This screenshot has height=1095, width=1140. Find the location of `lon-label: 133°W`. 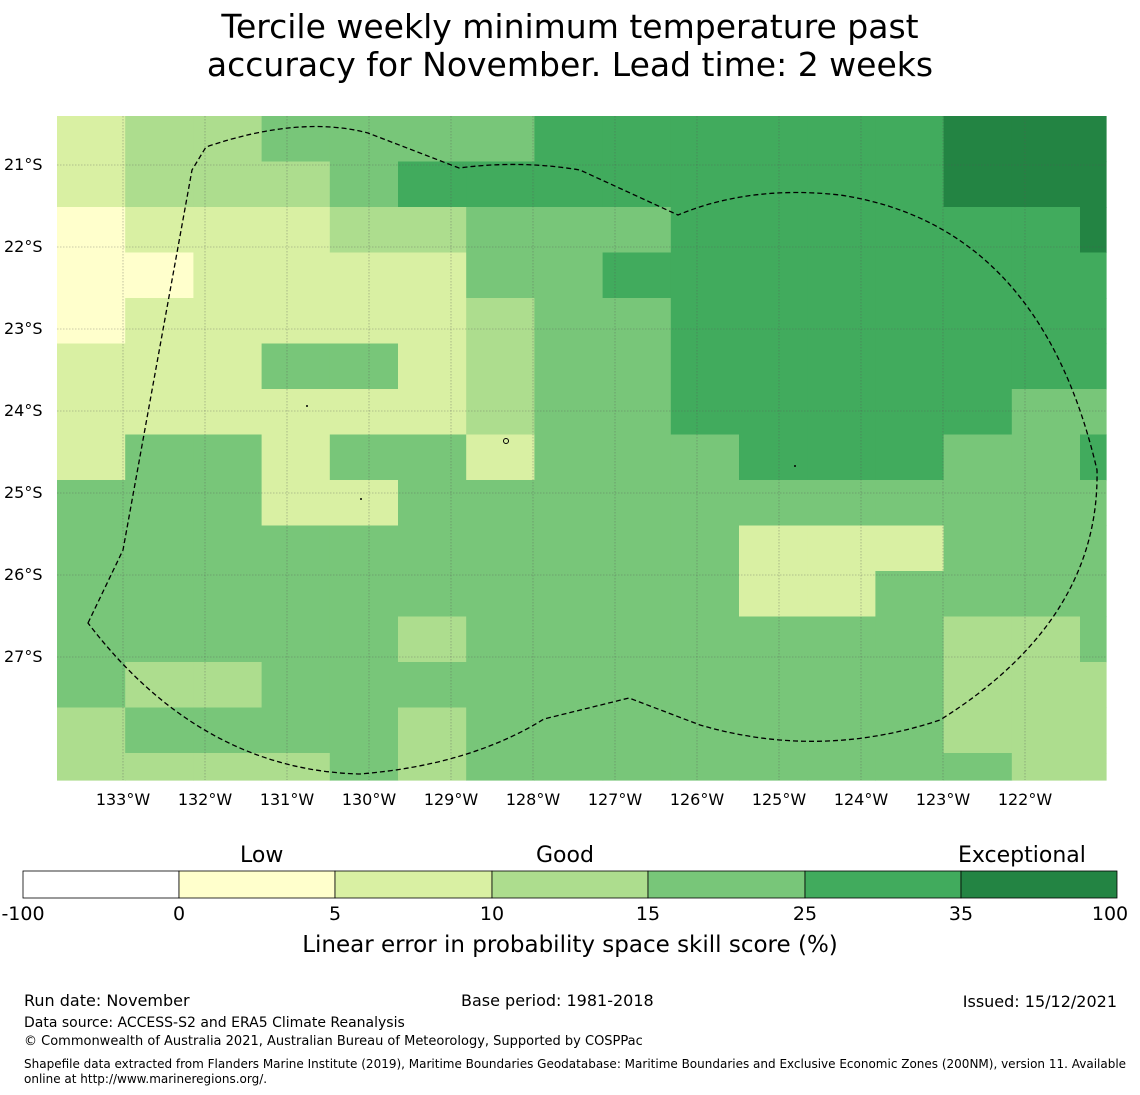

lon-label: 133°W is located at coordinates (123, 799).